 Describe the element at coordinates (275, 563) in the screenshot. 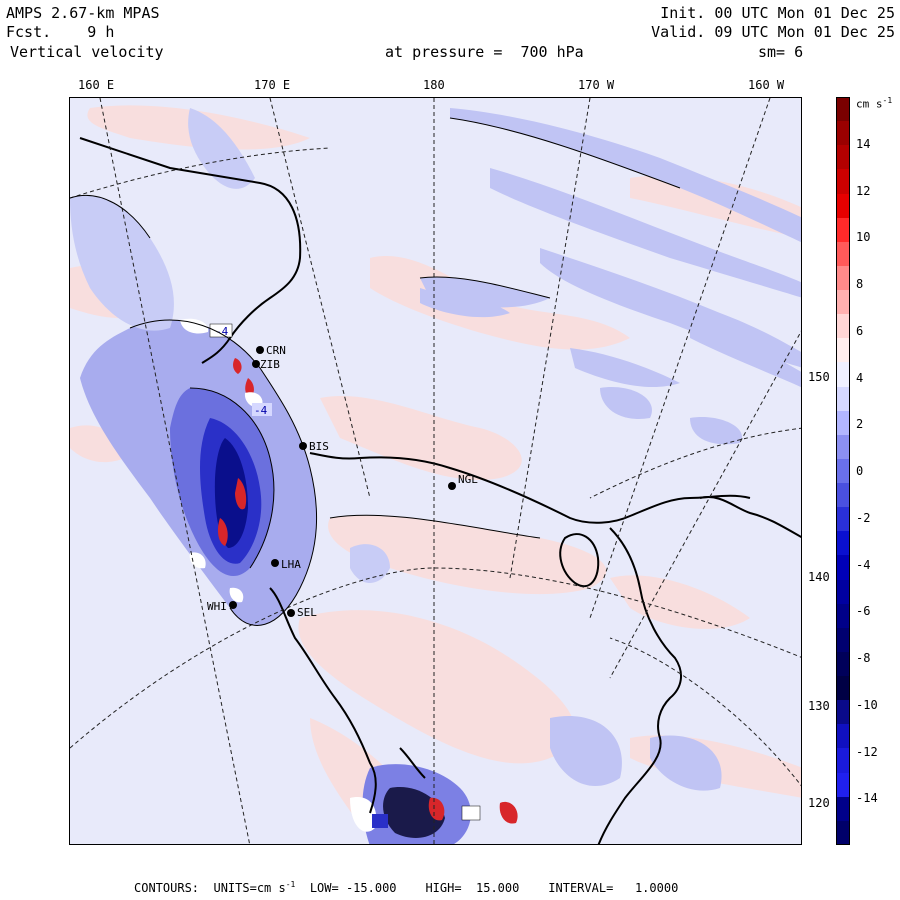

I see `station-dot-lha` at that location.